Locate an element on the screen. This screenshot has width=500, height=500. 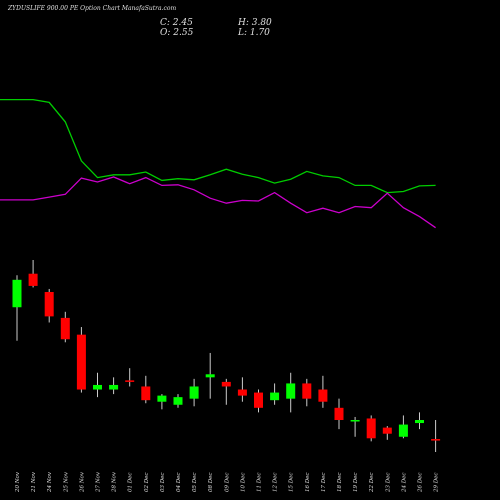
candle-21-nov is located at coordinates (33, 274).